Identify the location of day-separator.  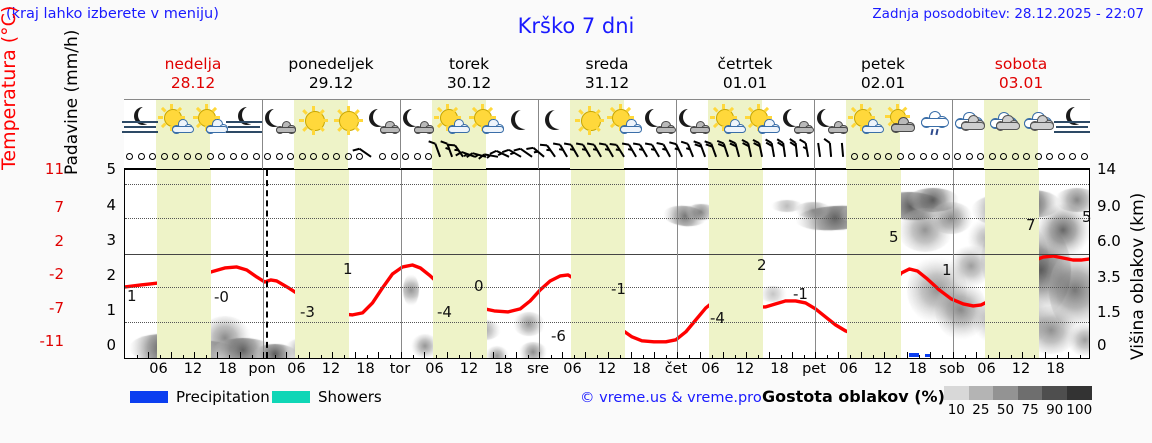
(676, 122).